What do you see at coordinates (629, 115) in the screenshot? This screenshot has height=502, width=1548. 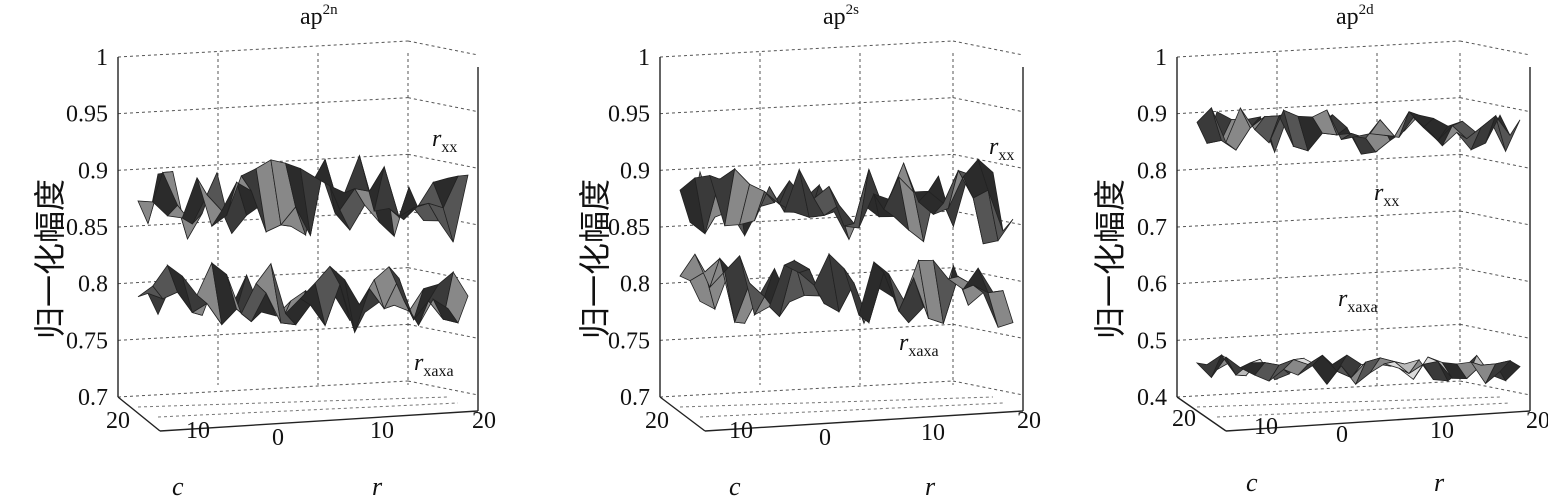 I see `z-tick-label: 0.95` at bounding box center [629, 115].